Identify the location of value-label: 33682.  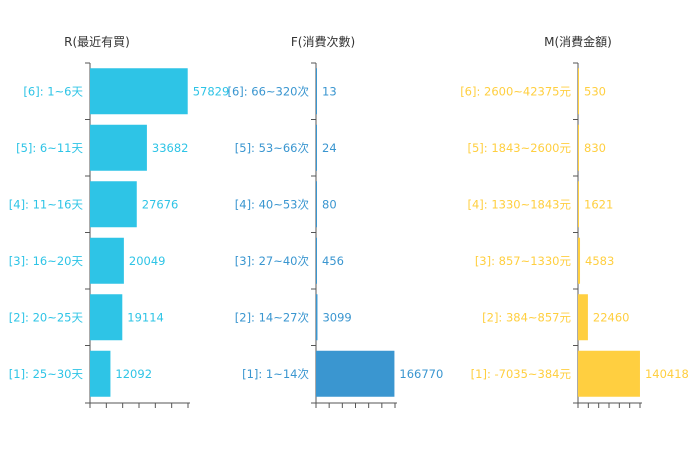
(170, 148).